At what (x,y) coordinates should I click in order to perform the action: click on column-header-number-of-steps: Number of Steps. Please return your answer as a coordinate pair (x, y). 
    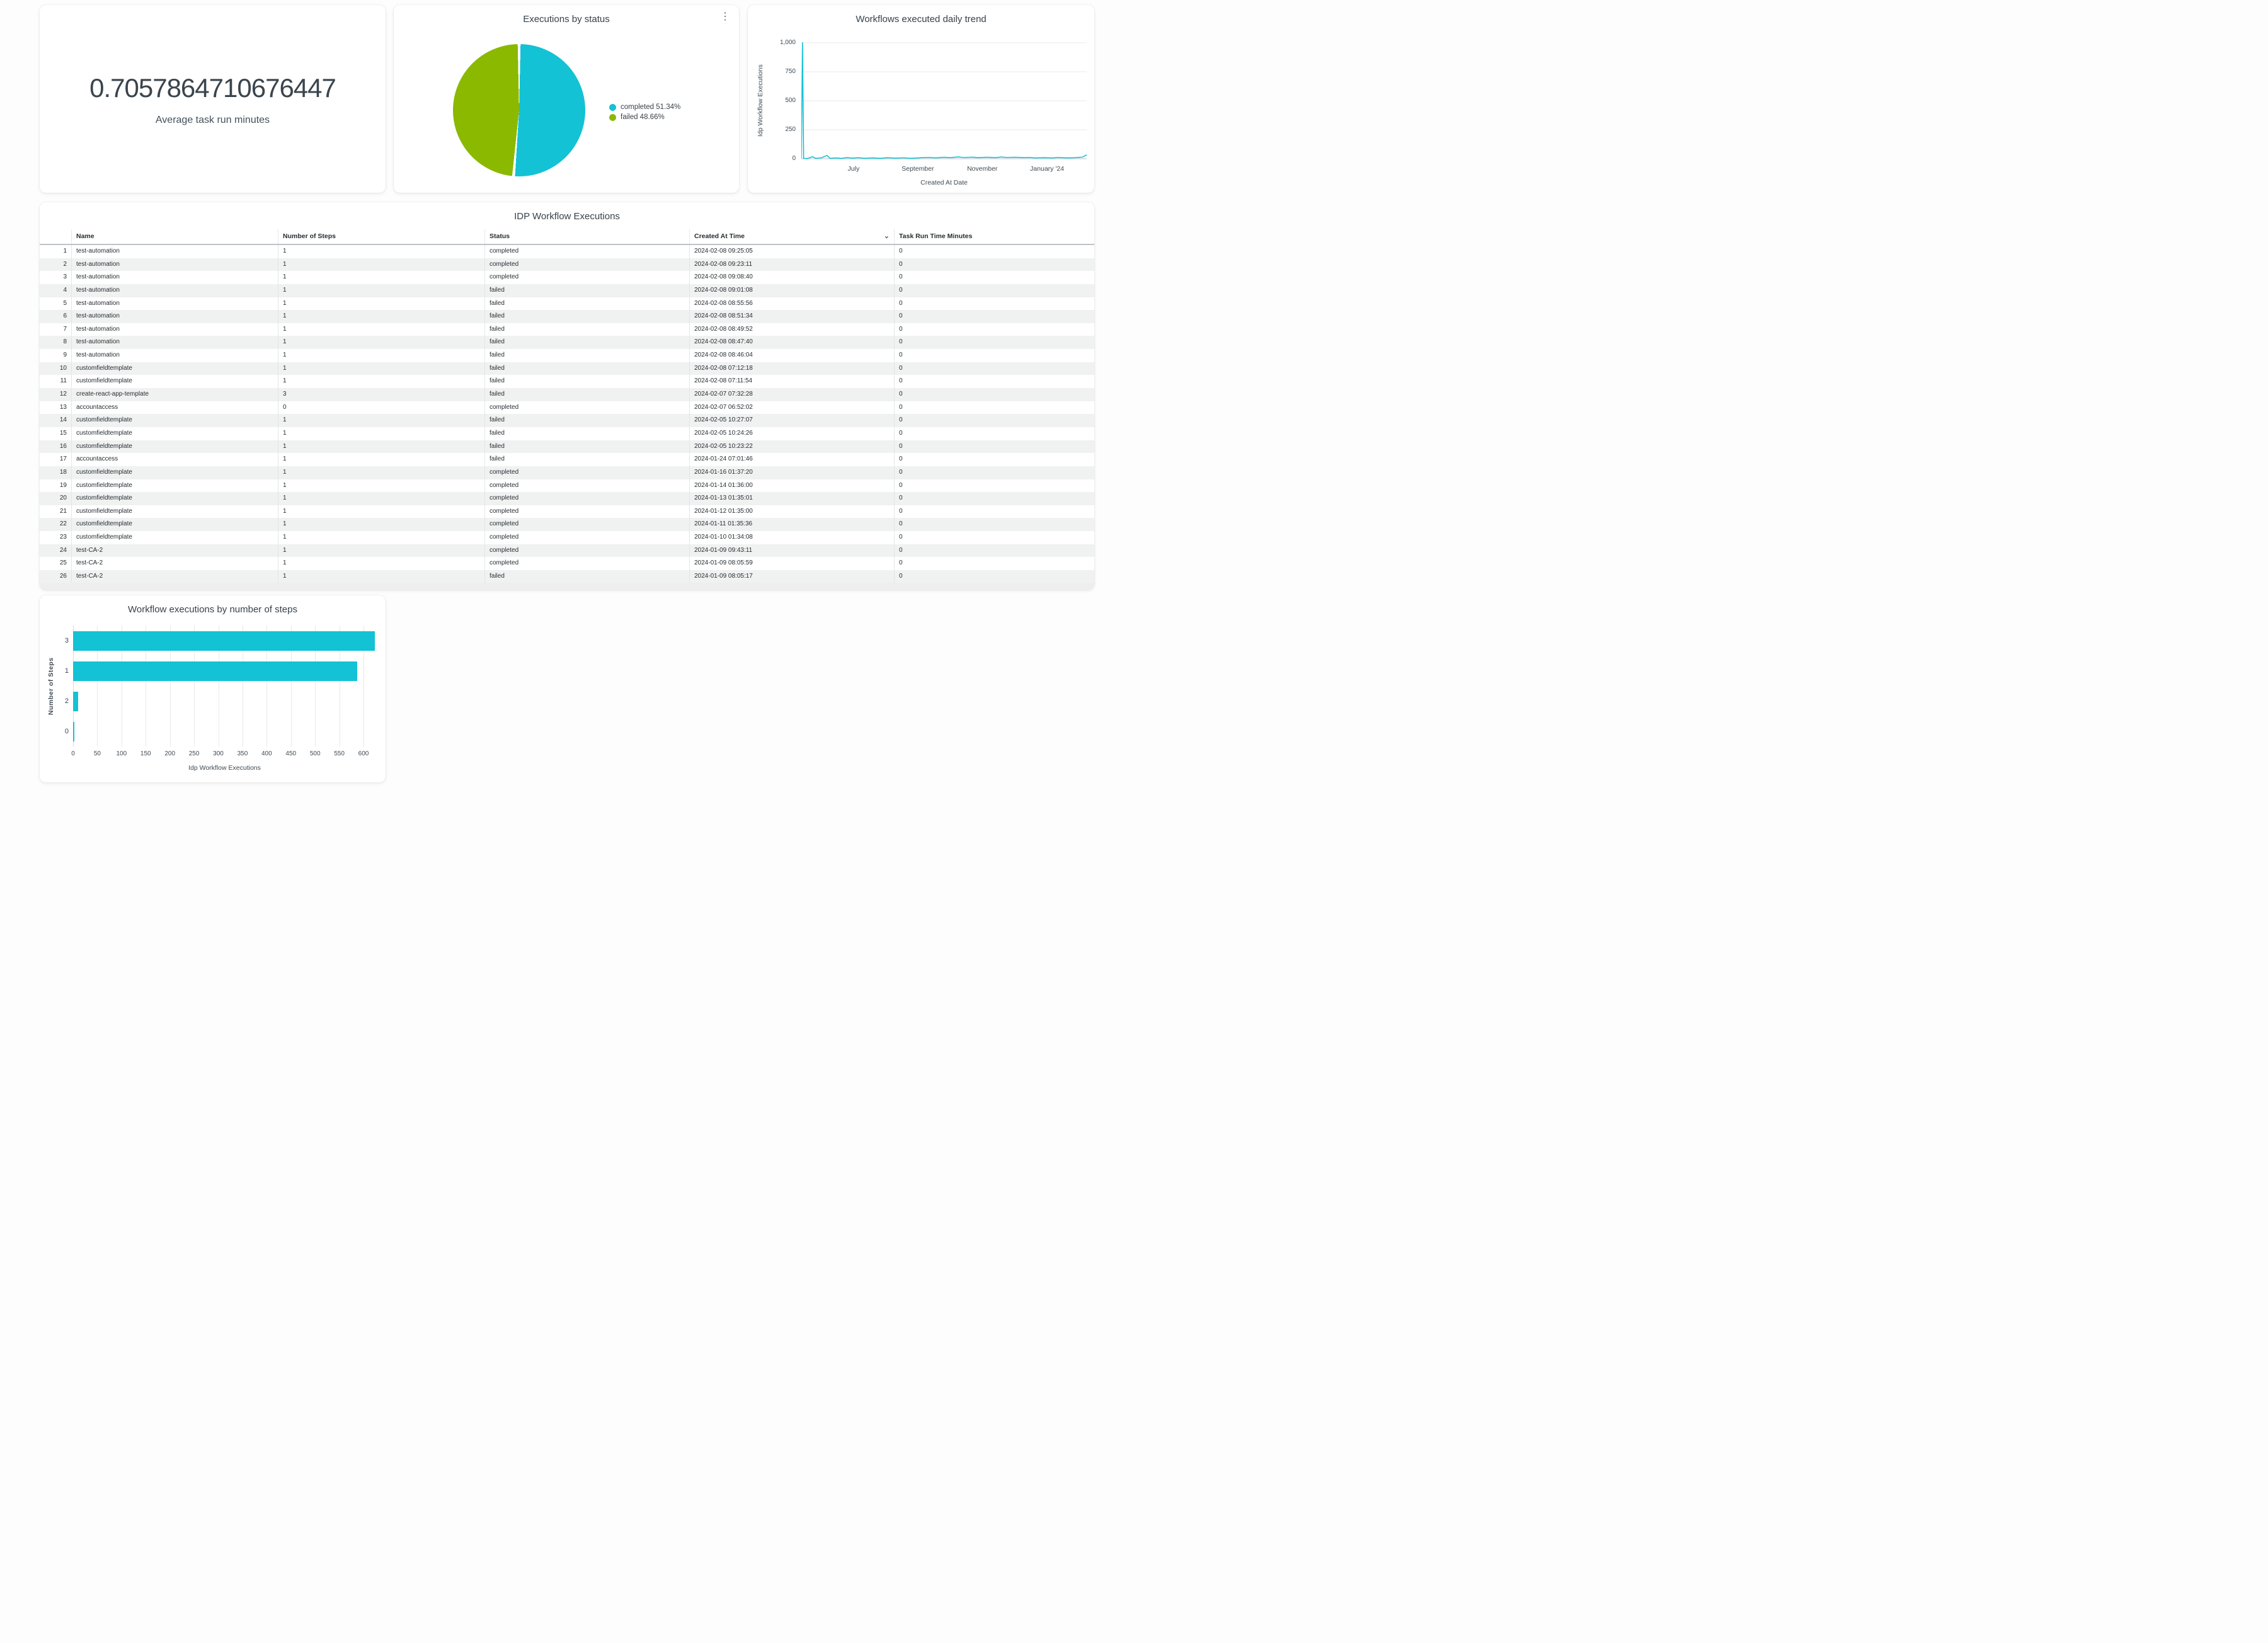
    Looking at the image, I should click on (381, 237).